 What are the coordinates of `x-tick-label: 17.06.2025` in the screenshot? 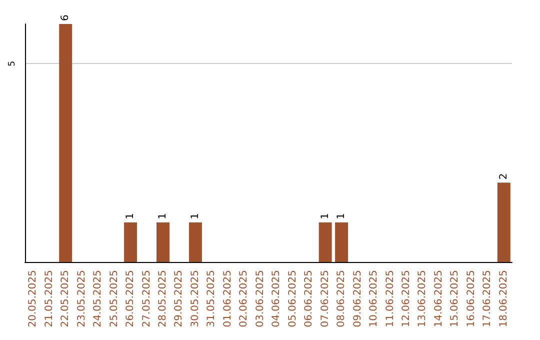 It's located at (488, 299).